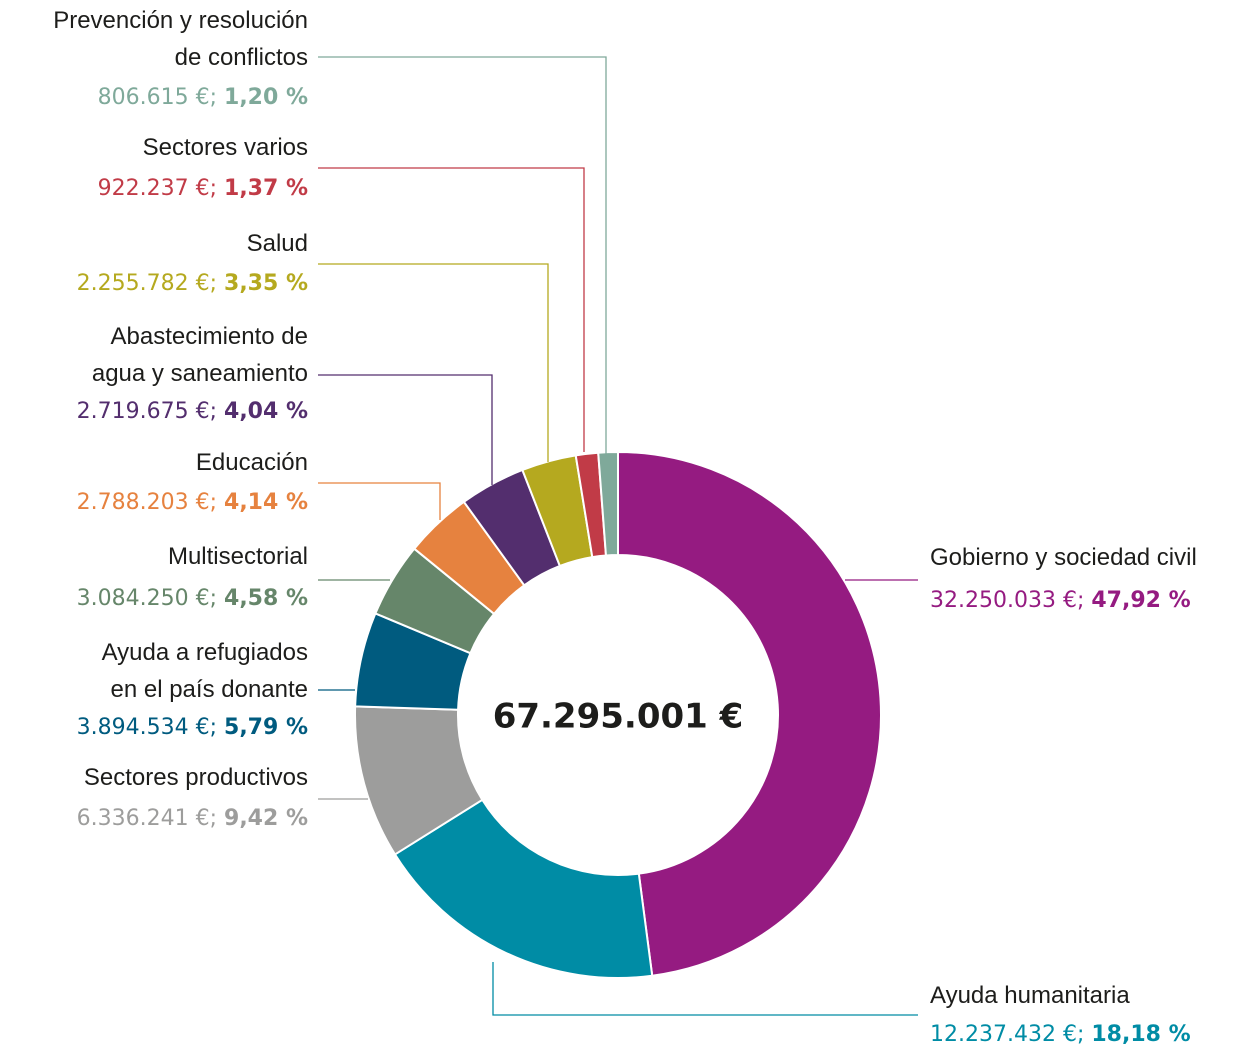  Describe the element at coordinates (157, 97) in the screenshot. I see `amount: 806.615 €;` at that location.